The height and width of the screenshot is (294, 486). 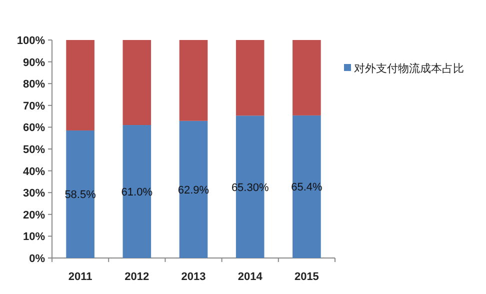 What do you see at coordinates (34, 194) in the screenshot?
I see `y-tick-label: 30%` at bounding box center [34, 194].